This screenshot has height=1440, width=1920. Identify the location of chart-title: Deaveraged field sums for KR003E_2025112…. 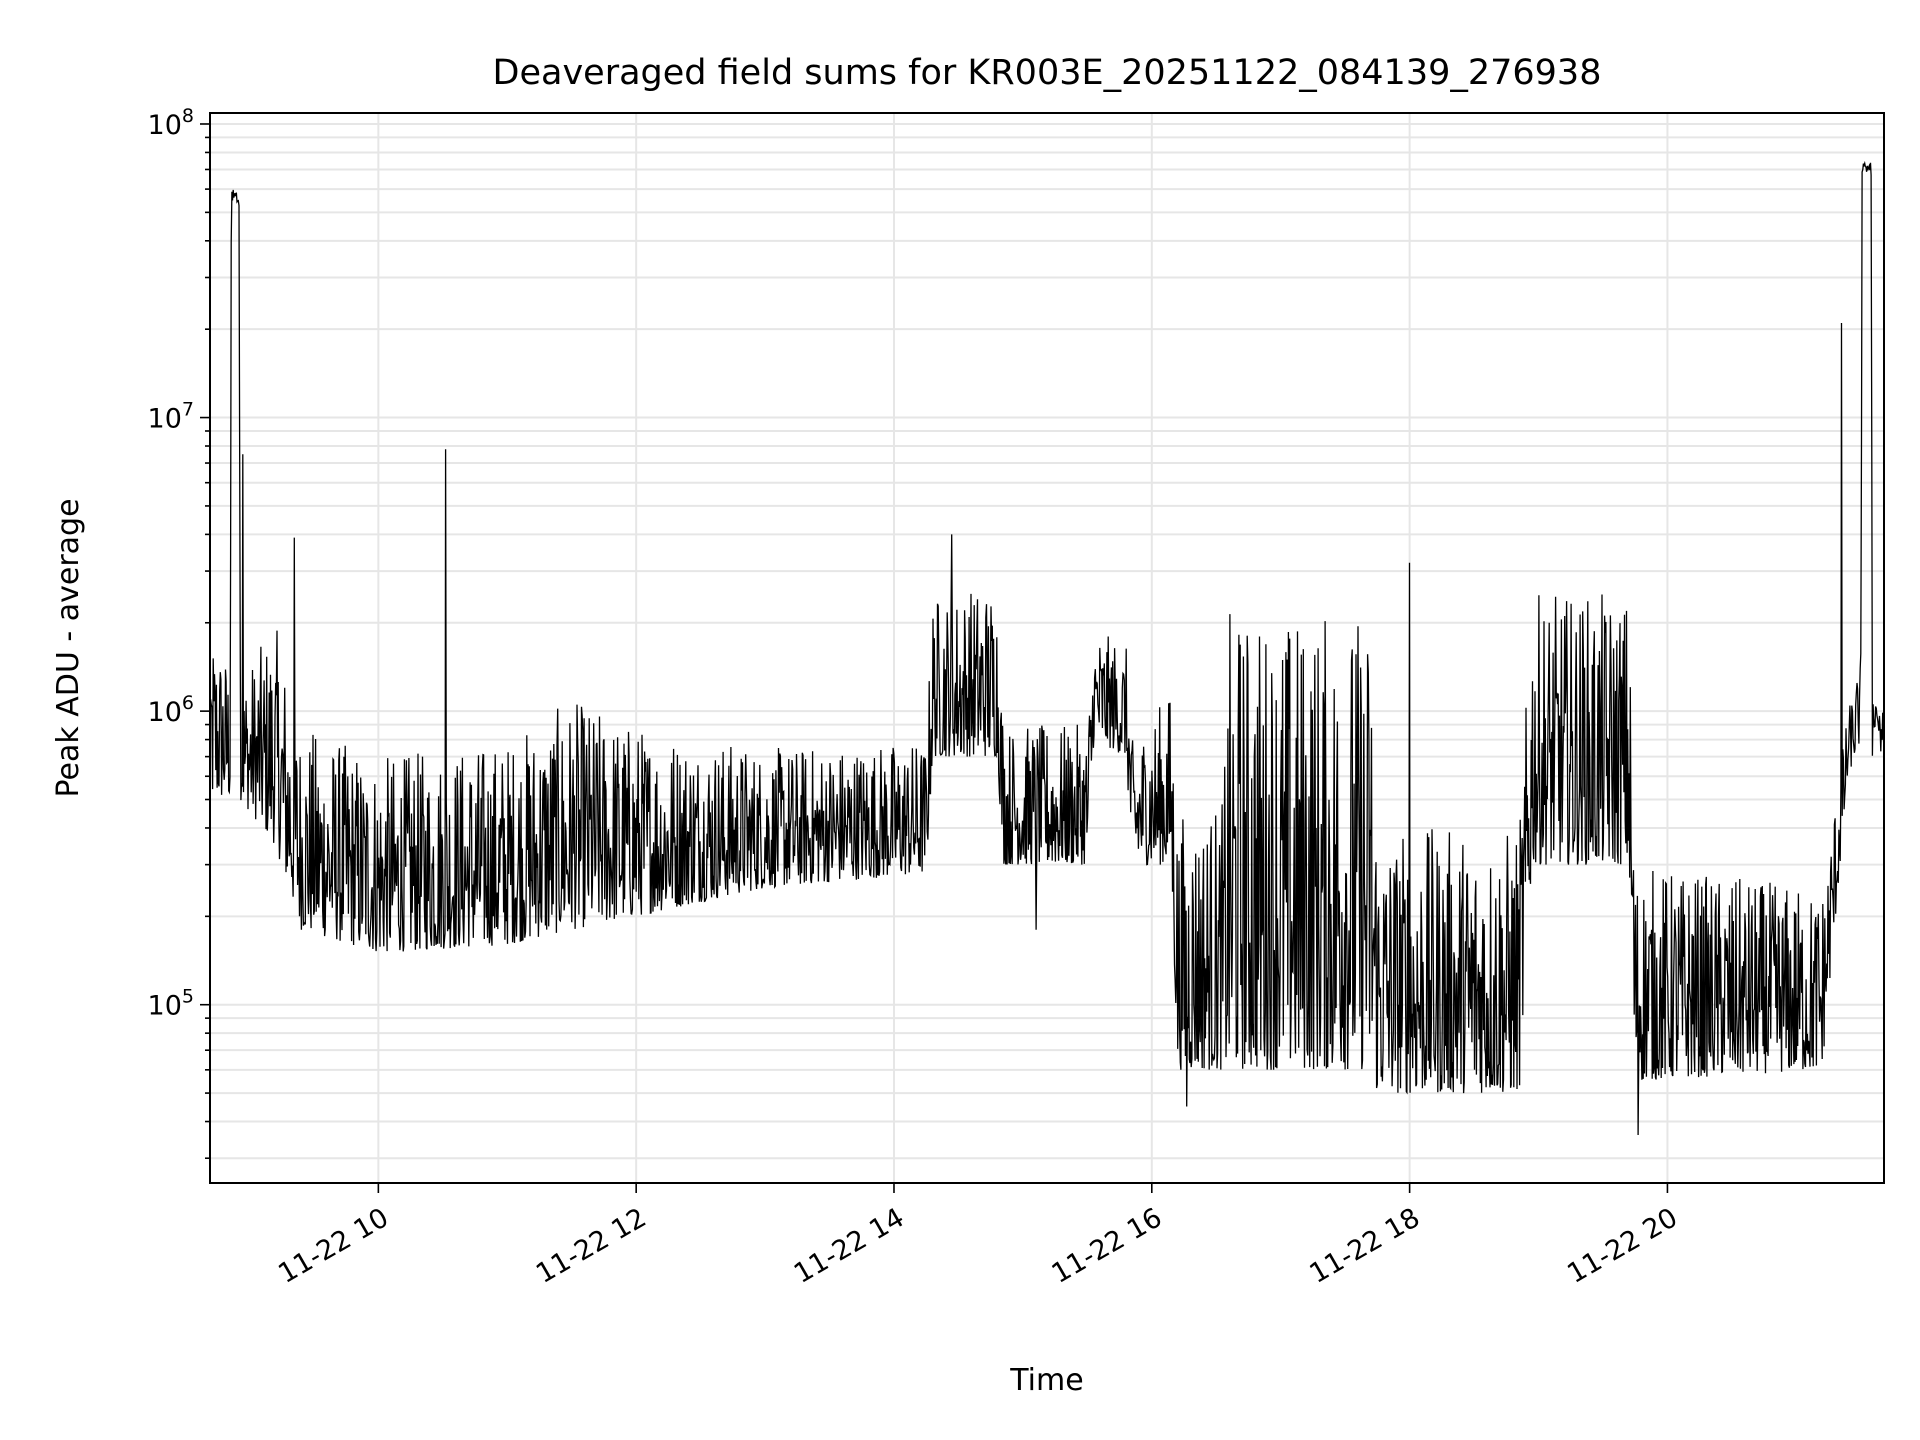
(1047, 73).